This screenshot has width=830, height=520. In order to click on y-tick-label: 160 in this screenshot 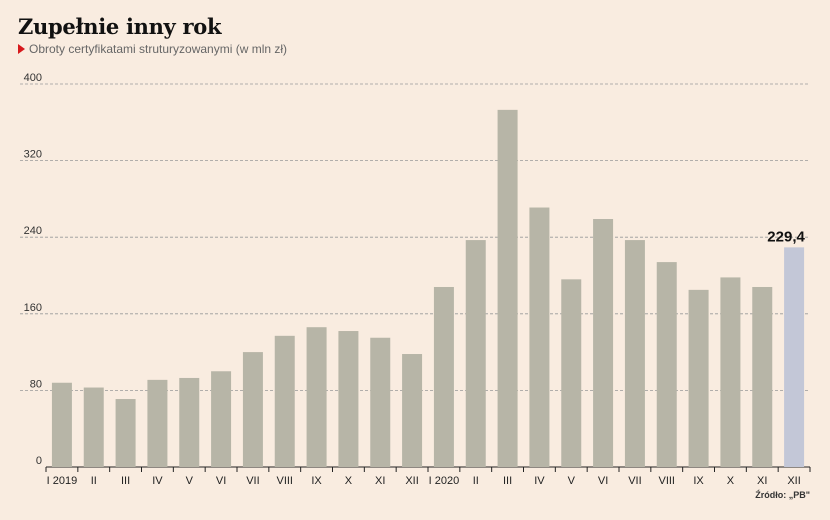, I will do `click(33, 308)`.